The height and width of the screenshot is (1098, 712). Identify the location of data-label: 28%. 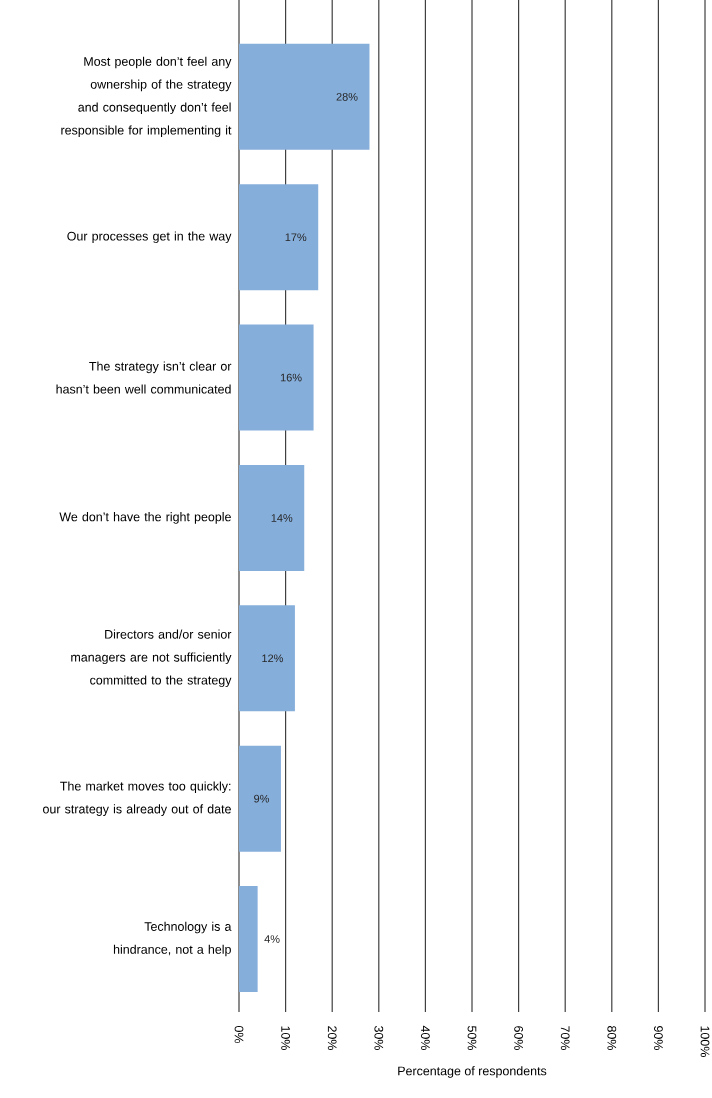
(347, 96).